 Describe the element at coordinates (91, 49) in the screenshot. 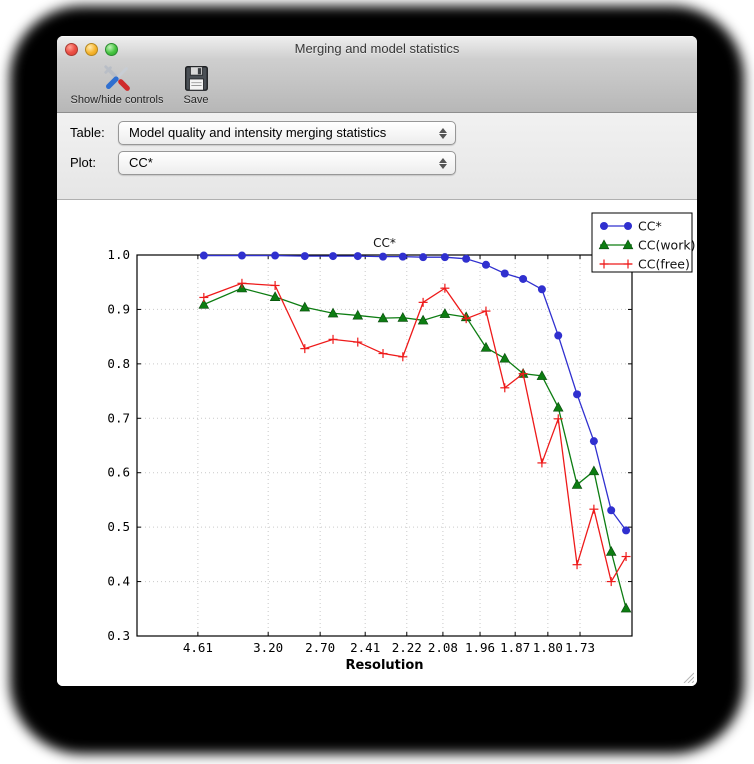

I see `minimize-button` at that location.